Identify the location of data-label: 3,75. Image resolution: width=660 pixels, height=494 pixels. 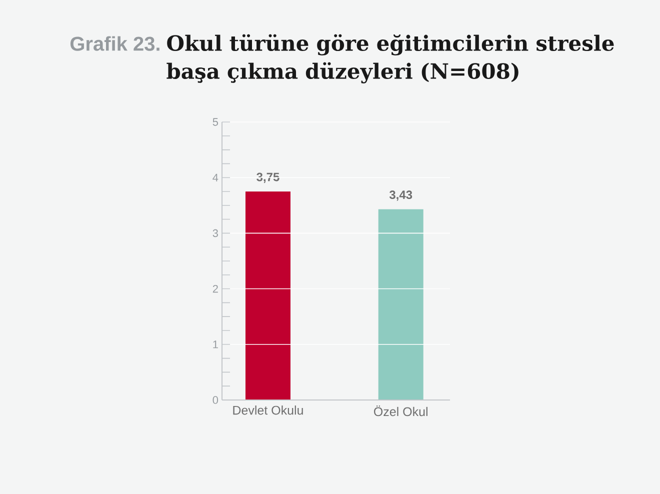
(268, 177).